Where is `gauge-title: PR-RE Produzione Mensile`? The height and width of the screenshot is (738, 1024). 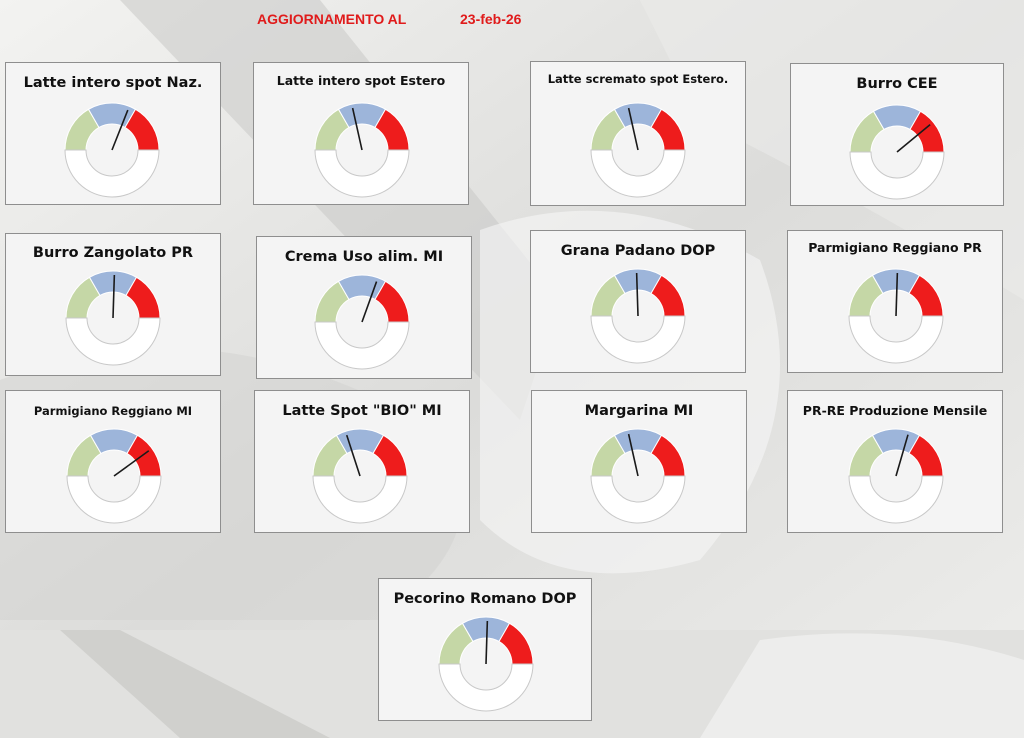 gauge-title: PR-RE Produzione Mensile is located at coordinates (895, 410).